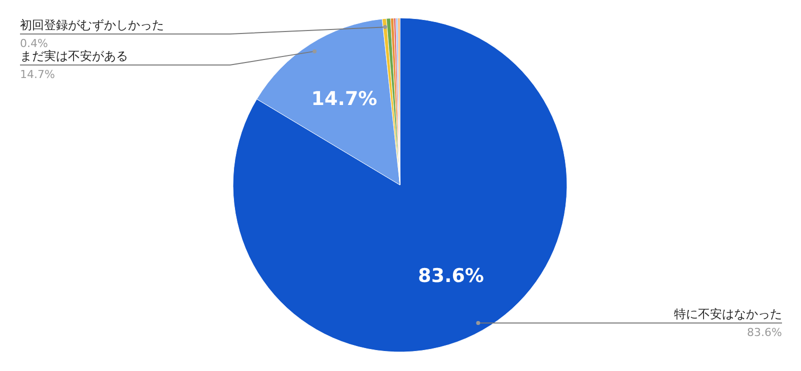  What do you see at coordinates (34, 43) in the screenshot?
I see `text: 0.4%` at bounding box center [34, 43].